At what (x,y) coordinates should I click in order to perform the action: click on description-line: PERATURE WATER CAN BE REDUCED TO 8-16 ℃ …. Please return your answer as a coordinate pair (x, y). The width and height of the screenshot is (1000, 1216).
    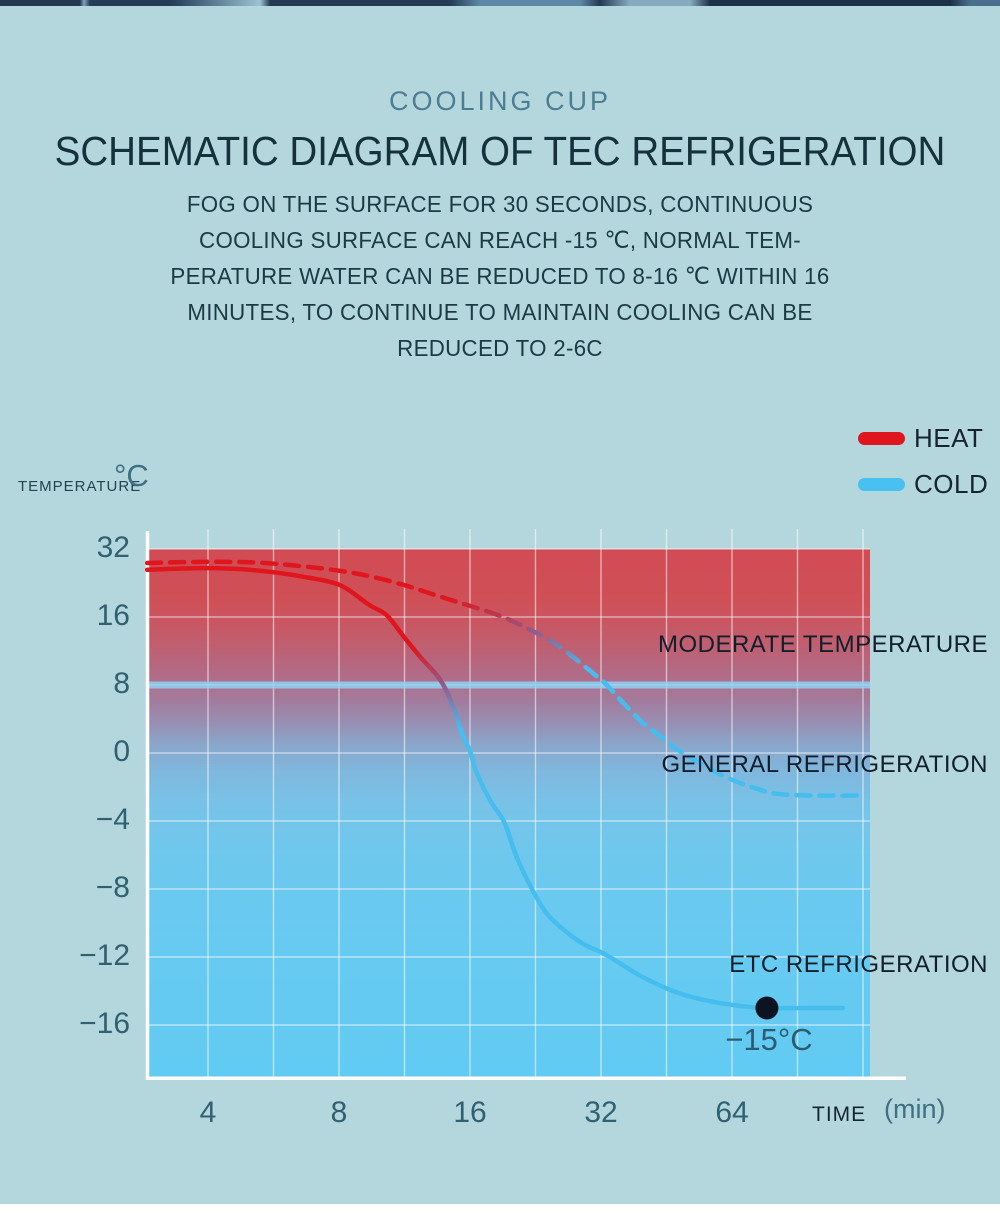
    Looking at the image, I should click on (500, 276).